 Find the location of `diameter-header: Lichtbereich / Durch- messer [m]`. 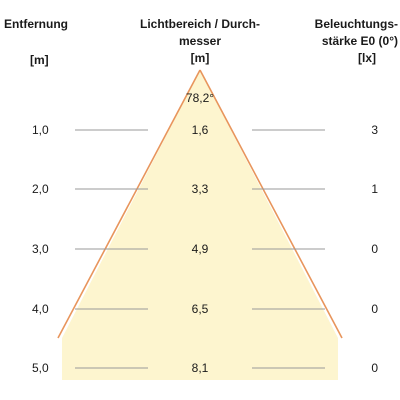

diameter-header: Lichtbereich / Durch- messer [m] is located at coordinates (200, 41).